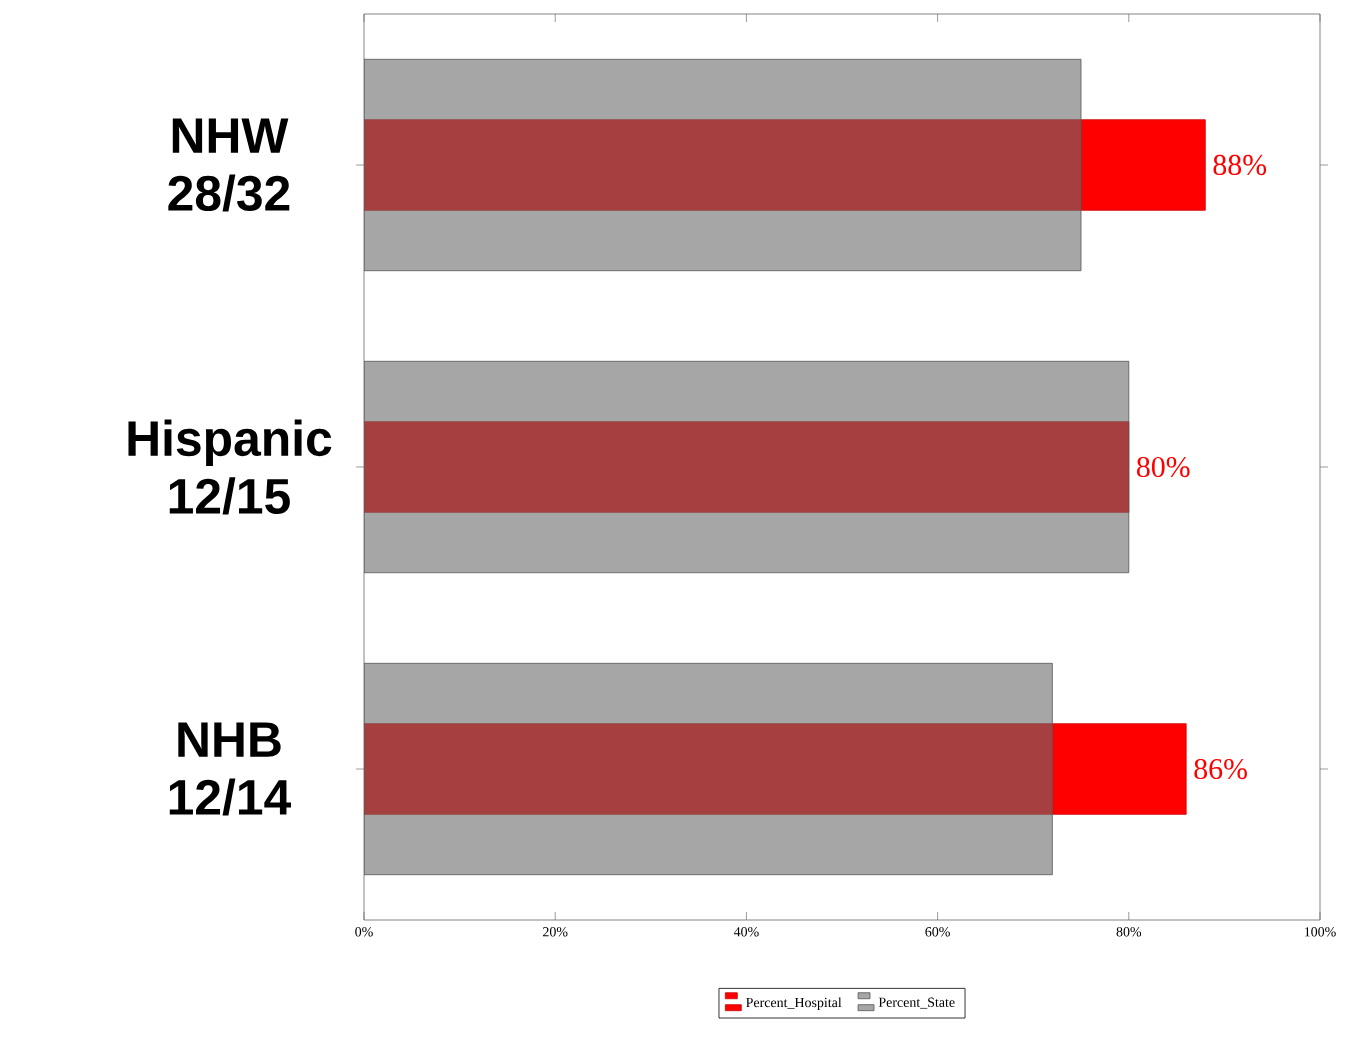 Image resolution: width=1358 pixels, height=1042 pixels. I want to click on y-tick-label: Hispanic 12/15, so click(230, 467).